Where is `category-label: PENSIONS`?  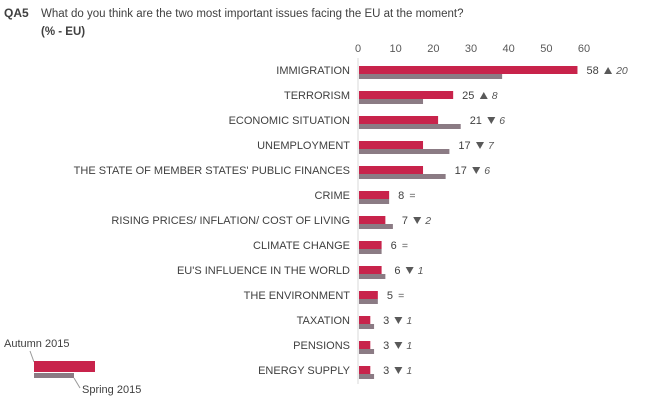
category-label: PENSIONS is located at coordinates (321, 346).